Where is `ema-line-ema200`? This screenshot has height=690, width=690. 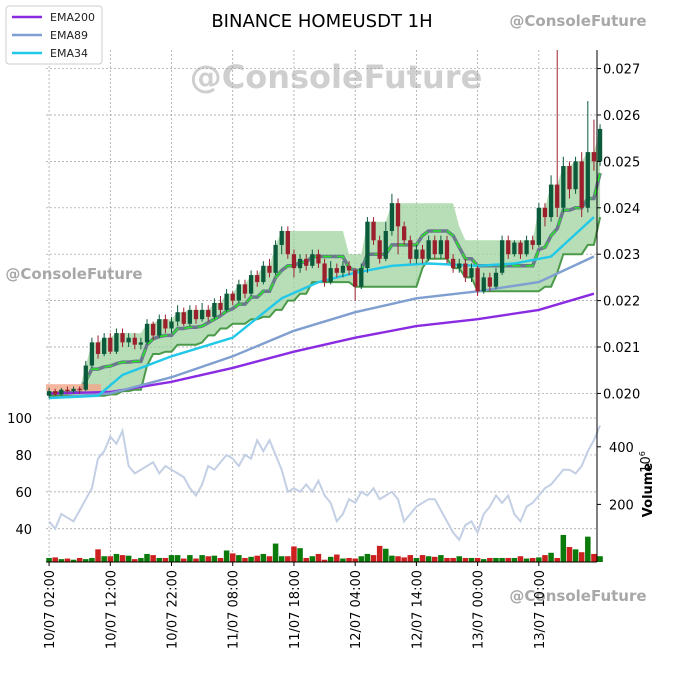
ema-line-ema200 is located at coordinates (322, 343).